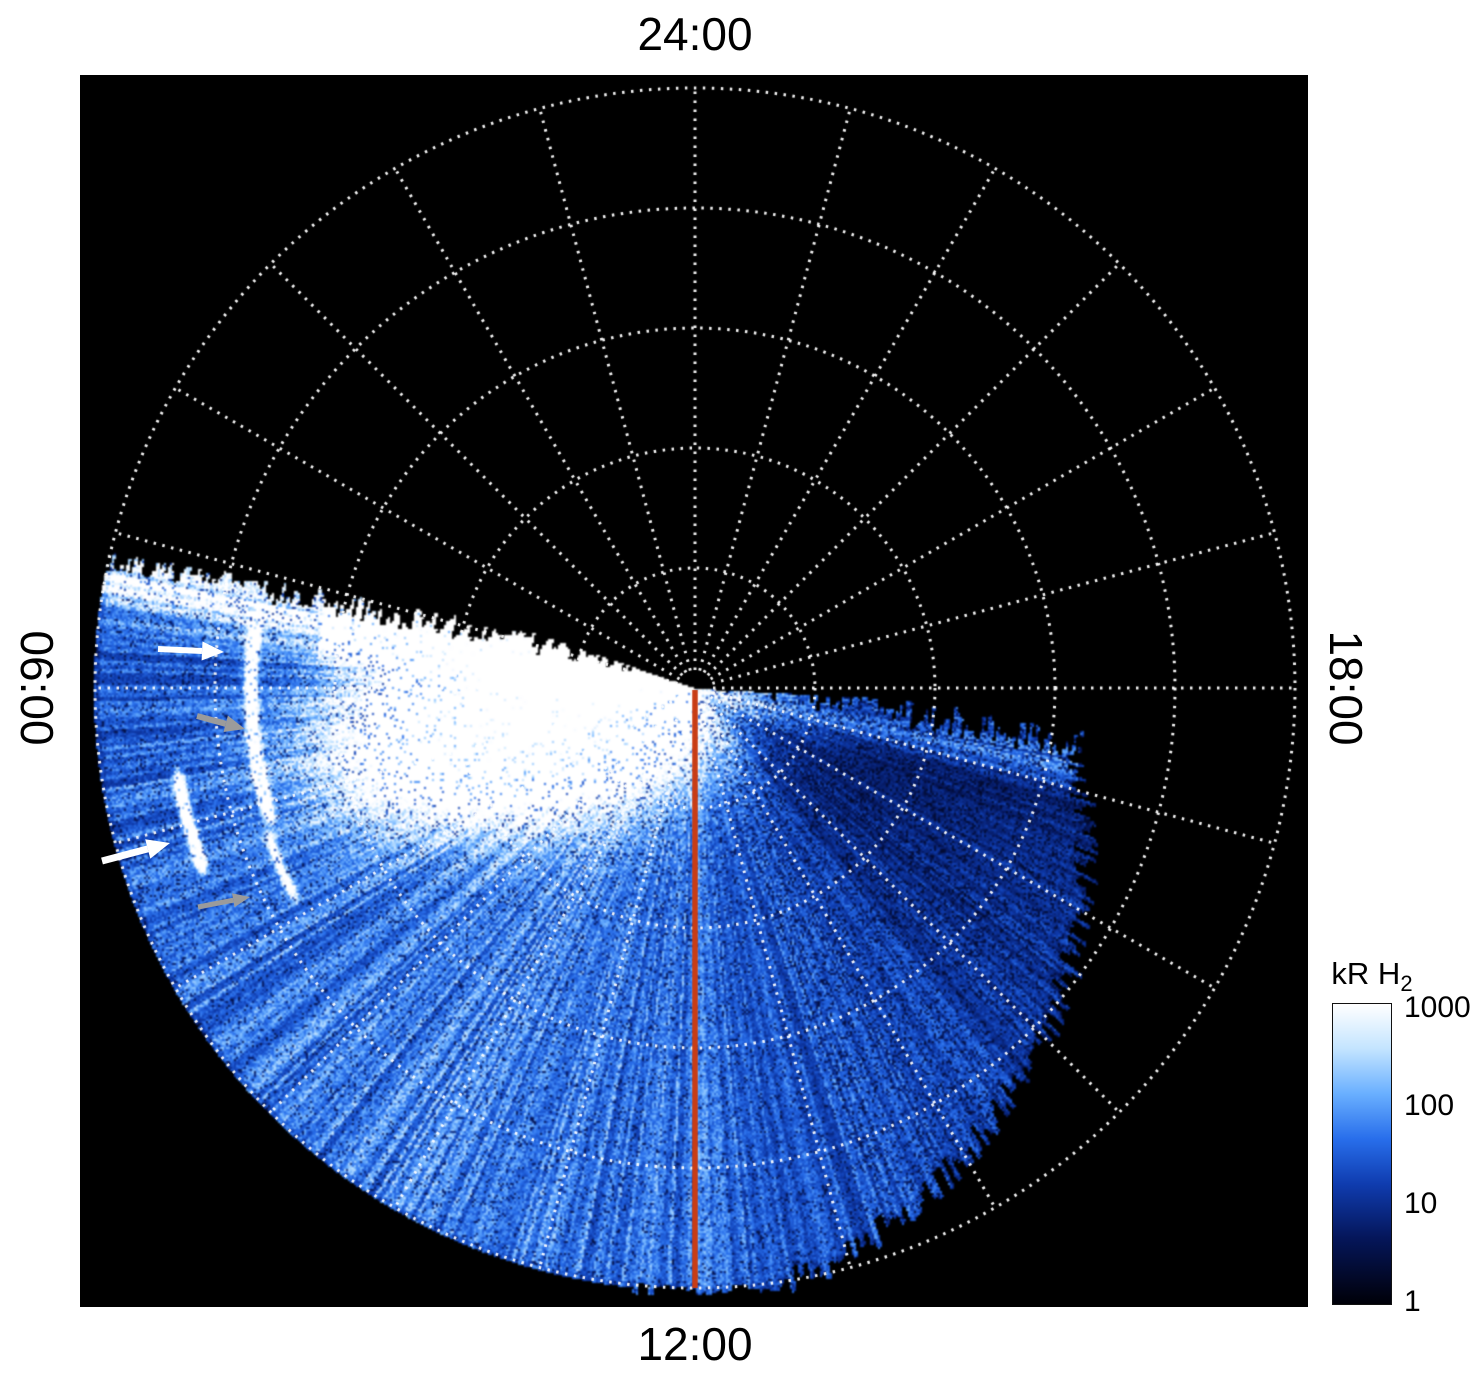  I want to click on colorbar, so click(1362, 1154).